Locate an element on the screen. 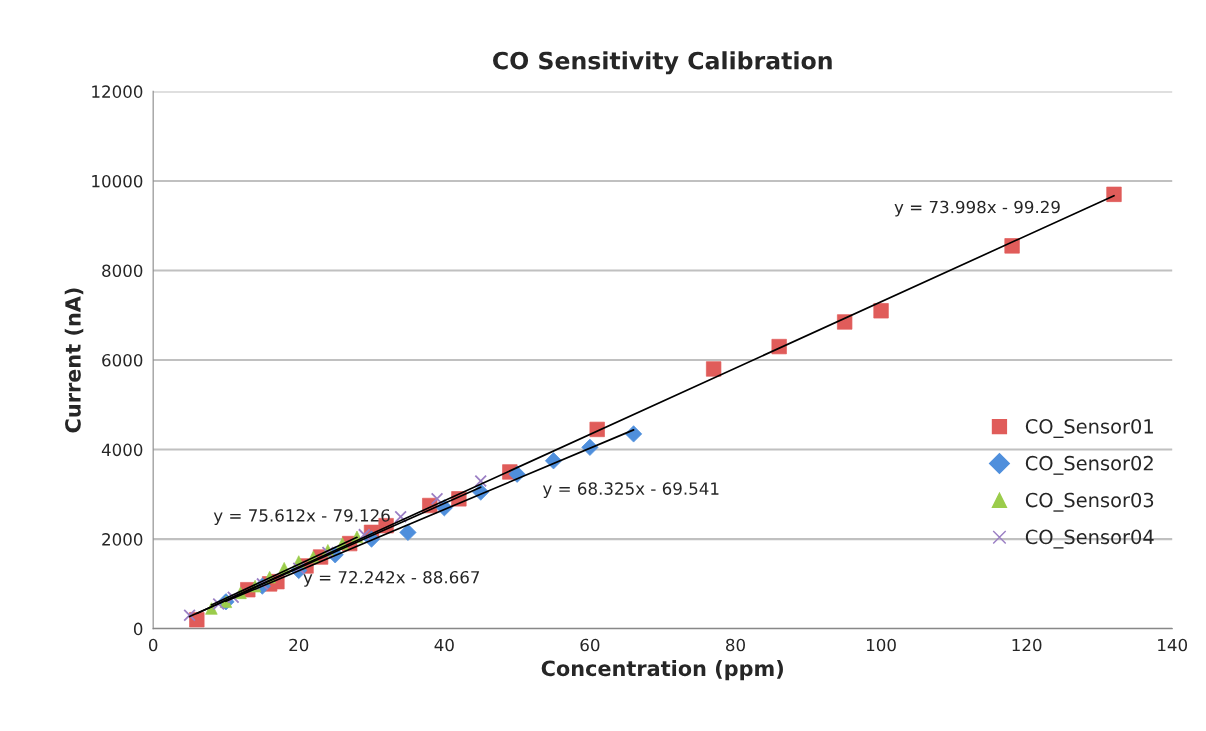 The height and width of the screenshot is (731, 1206). chart-title: CO Sensitivity Calibration is located at coordinates (662, 63).